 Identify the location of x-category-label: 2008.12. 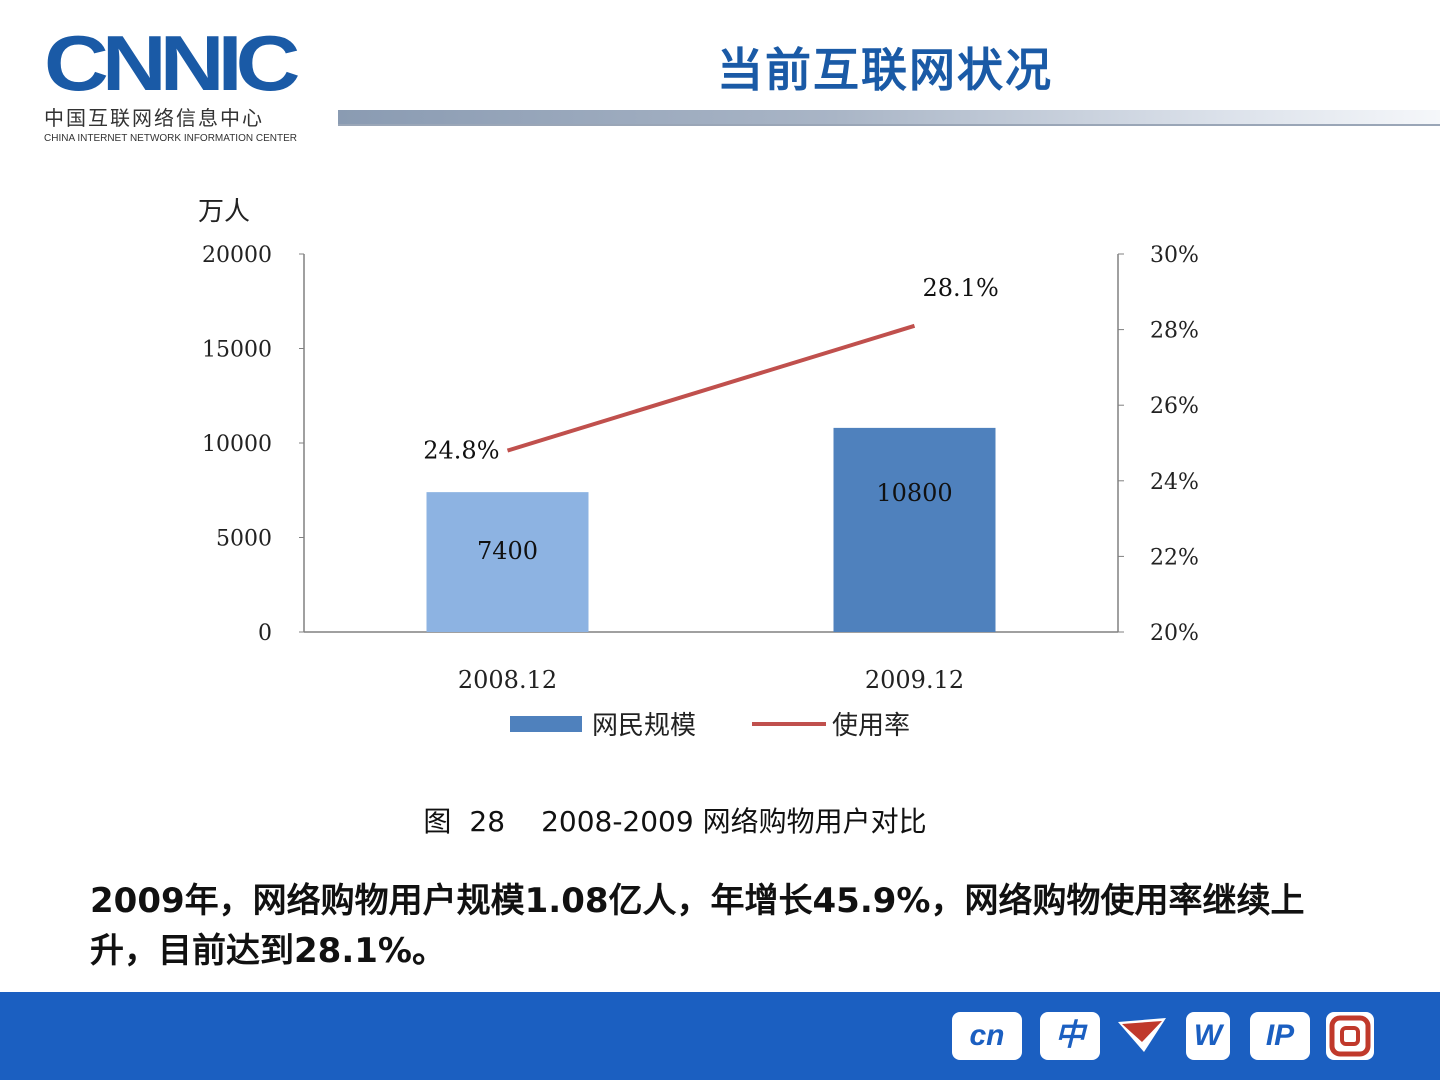
(507, 680).